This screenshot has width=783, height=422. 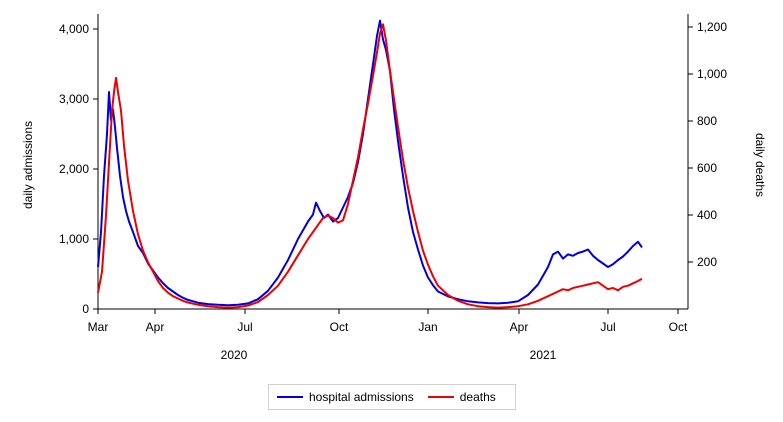 I want to click on y-left-tick-label: 4,000, so click(x=74, y=29).